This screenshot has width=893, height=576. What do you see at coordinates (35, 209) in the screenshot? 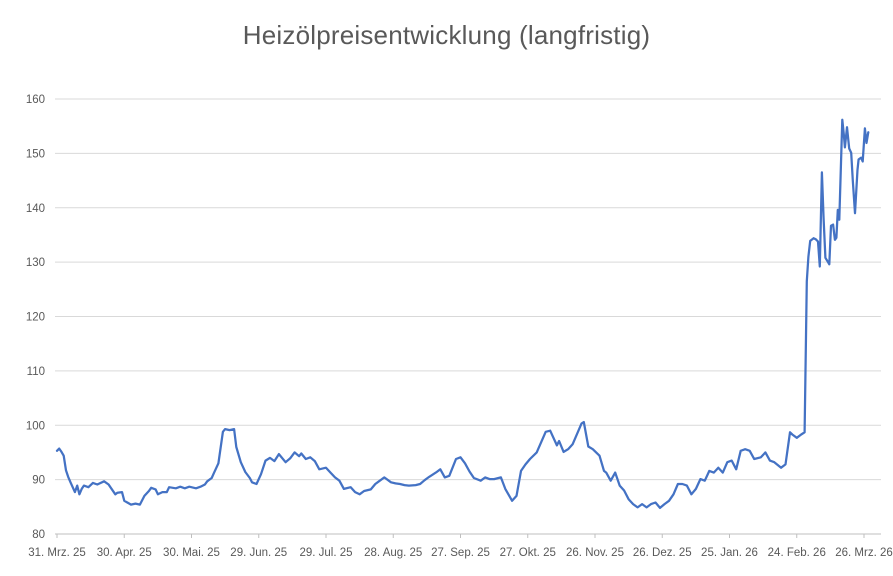
I see `y-tick-label: 140` at bounding box center [35, 209].